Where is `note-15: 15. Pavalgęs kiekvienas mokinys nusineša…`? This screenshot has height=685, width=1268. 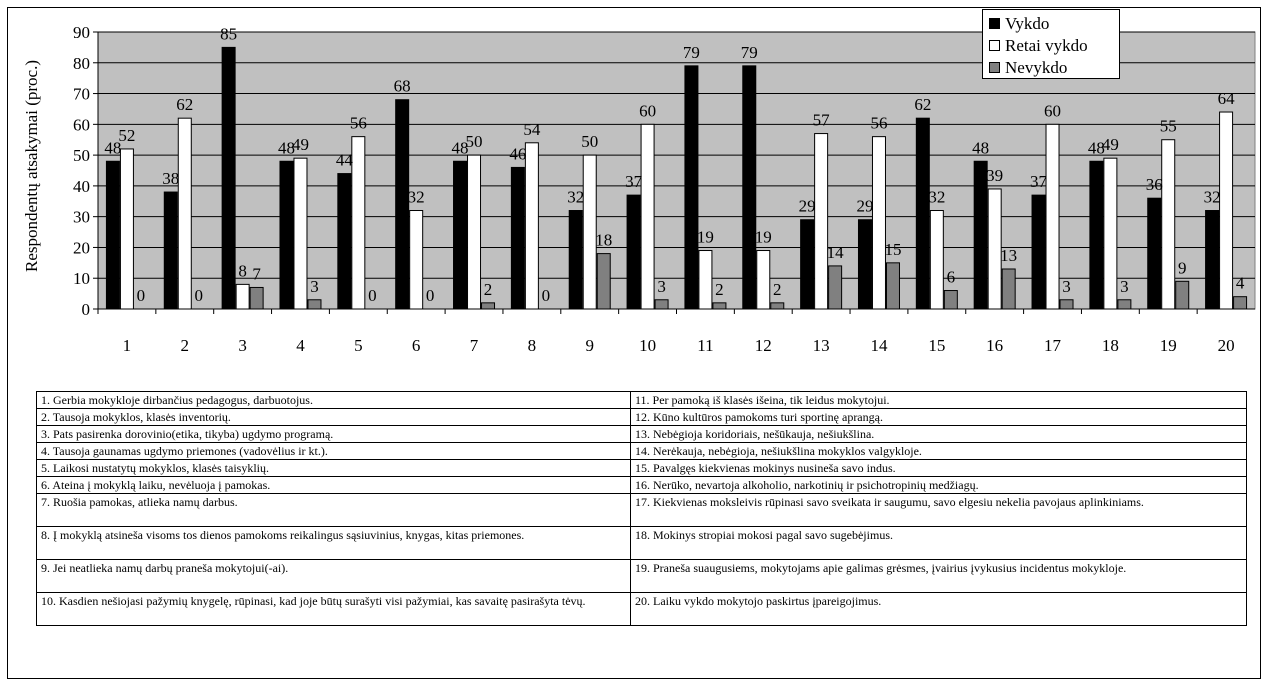
note-15: 15. Pavalgęs kiekvienas mokinys nusineša… is located at coordinates (938, 468).